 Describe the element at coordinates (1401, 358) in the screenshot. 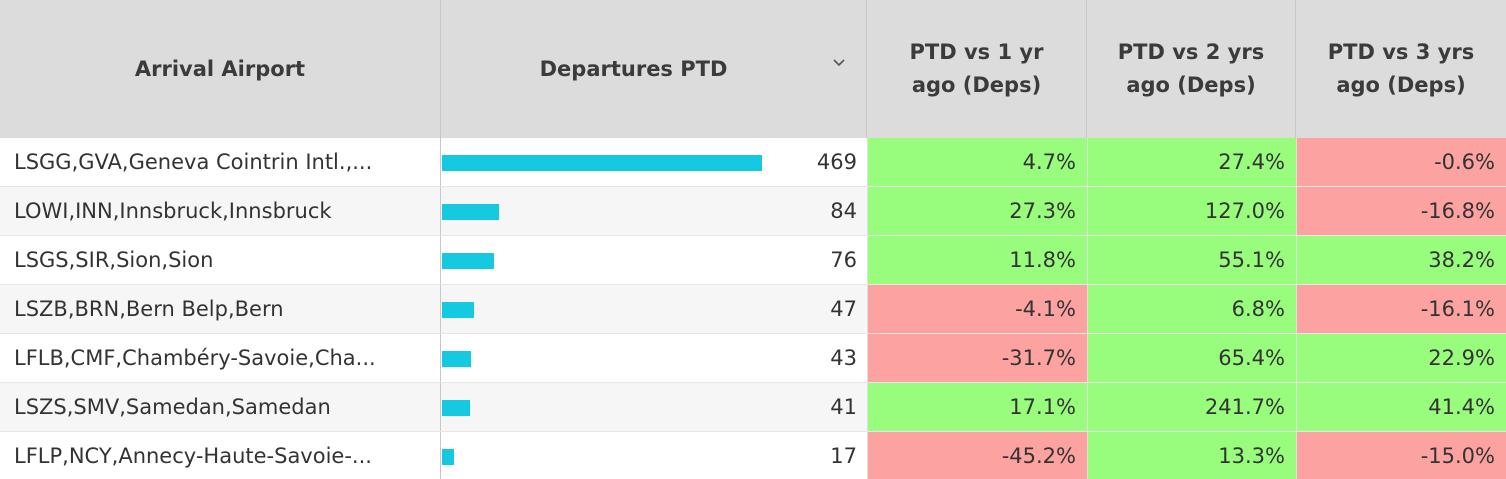

I see `pct-vs-3yr-cell: 22.9%` at that location.